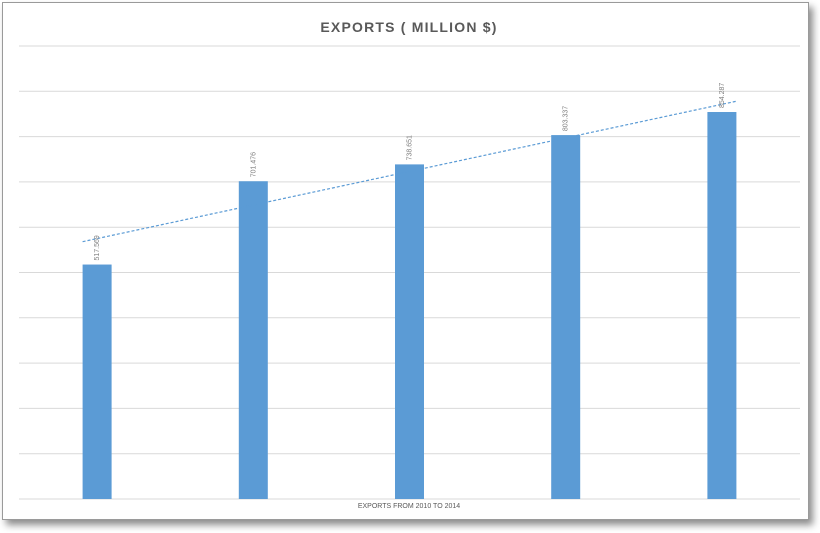 Image resolution: width=820 pixels, height=533 pixels. What do you see at coordinates (410, 147) in the screenshot?
I see `data-label: 738.651` at bounding box center [410, 147].